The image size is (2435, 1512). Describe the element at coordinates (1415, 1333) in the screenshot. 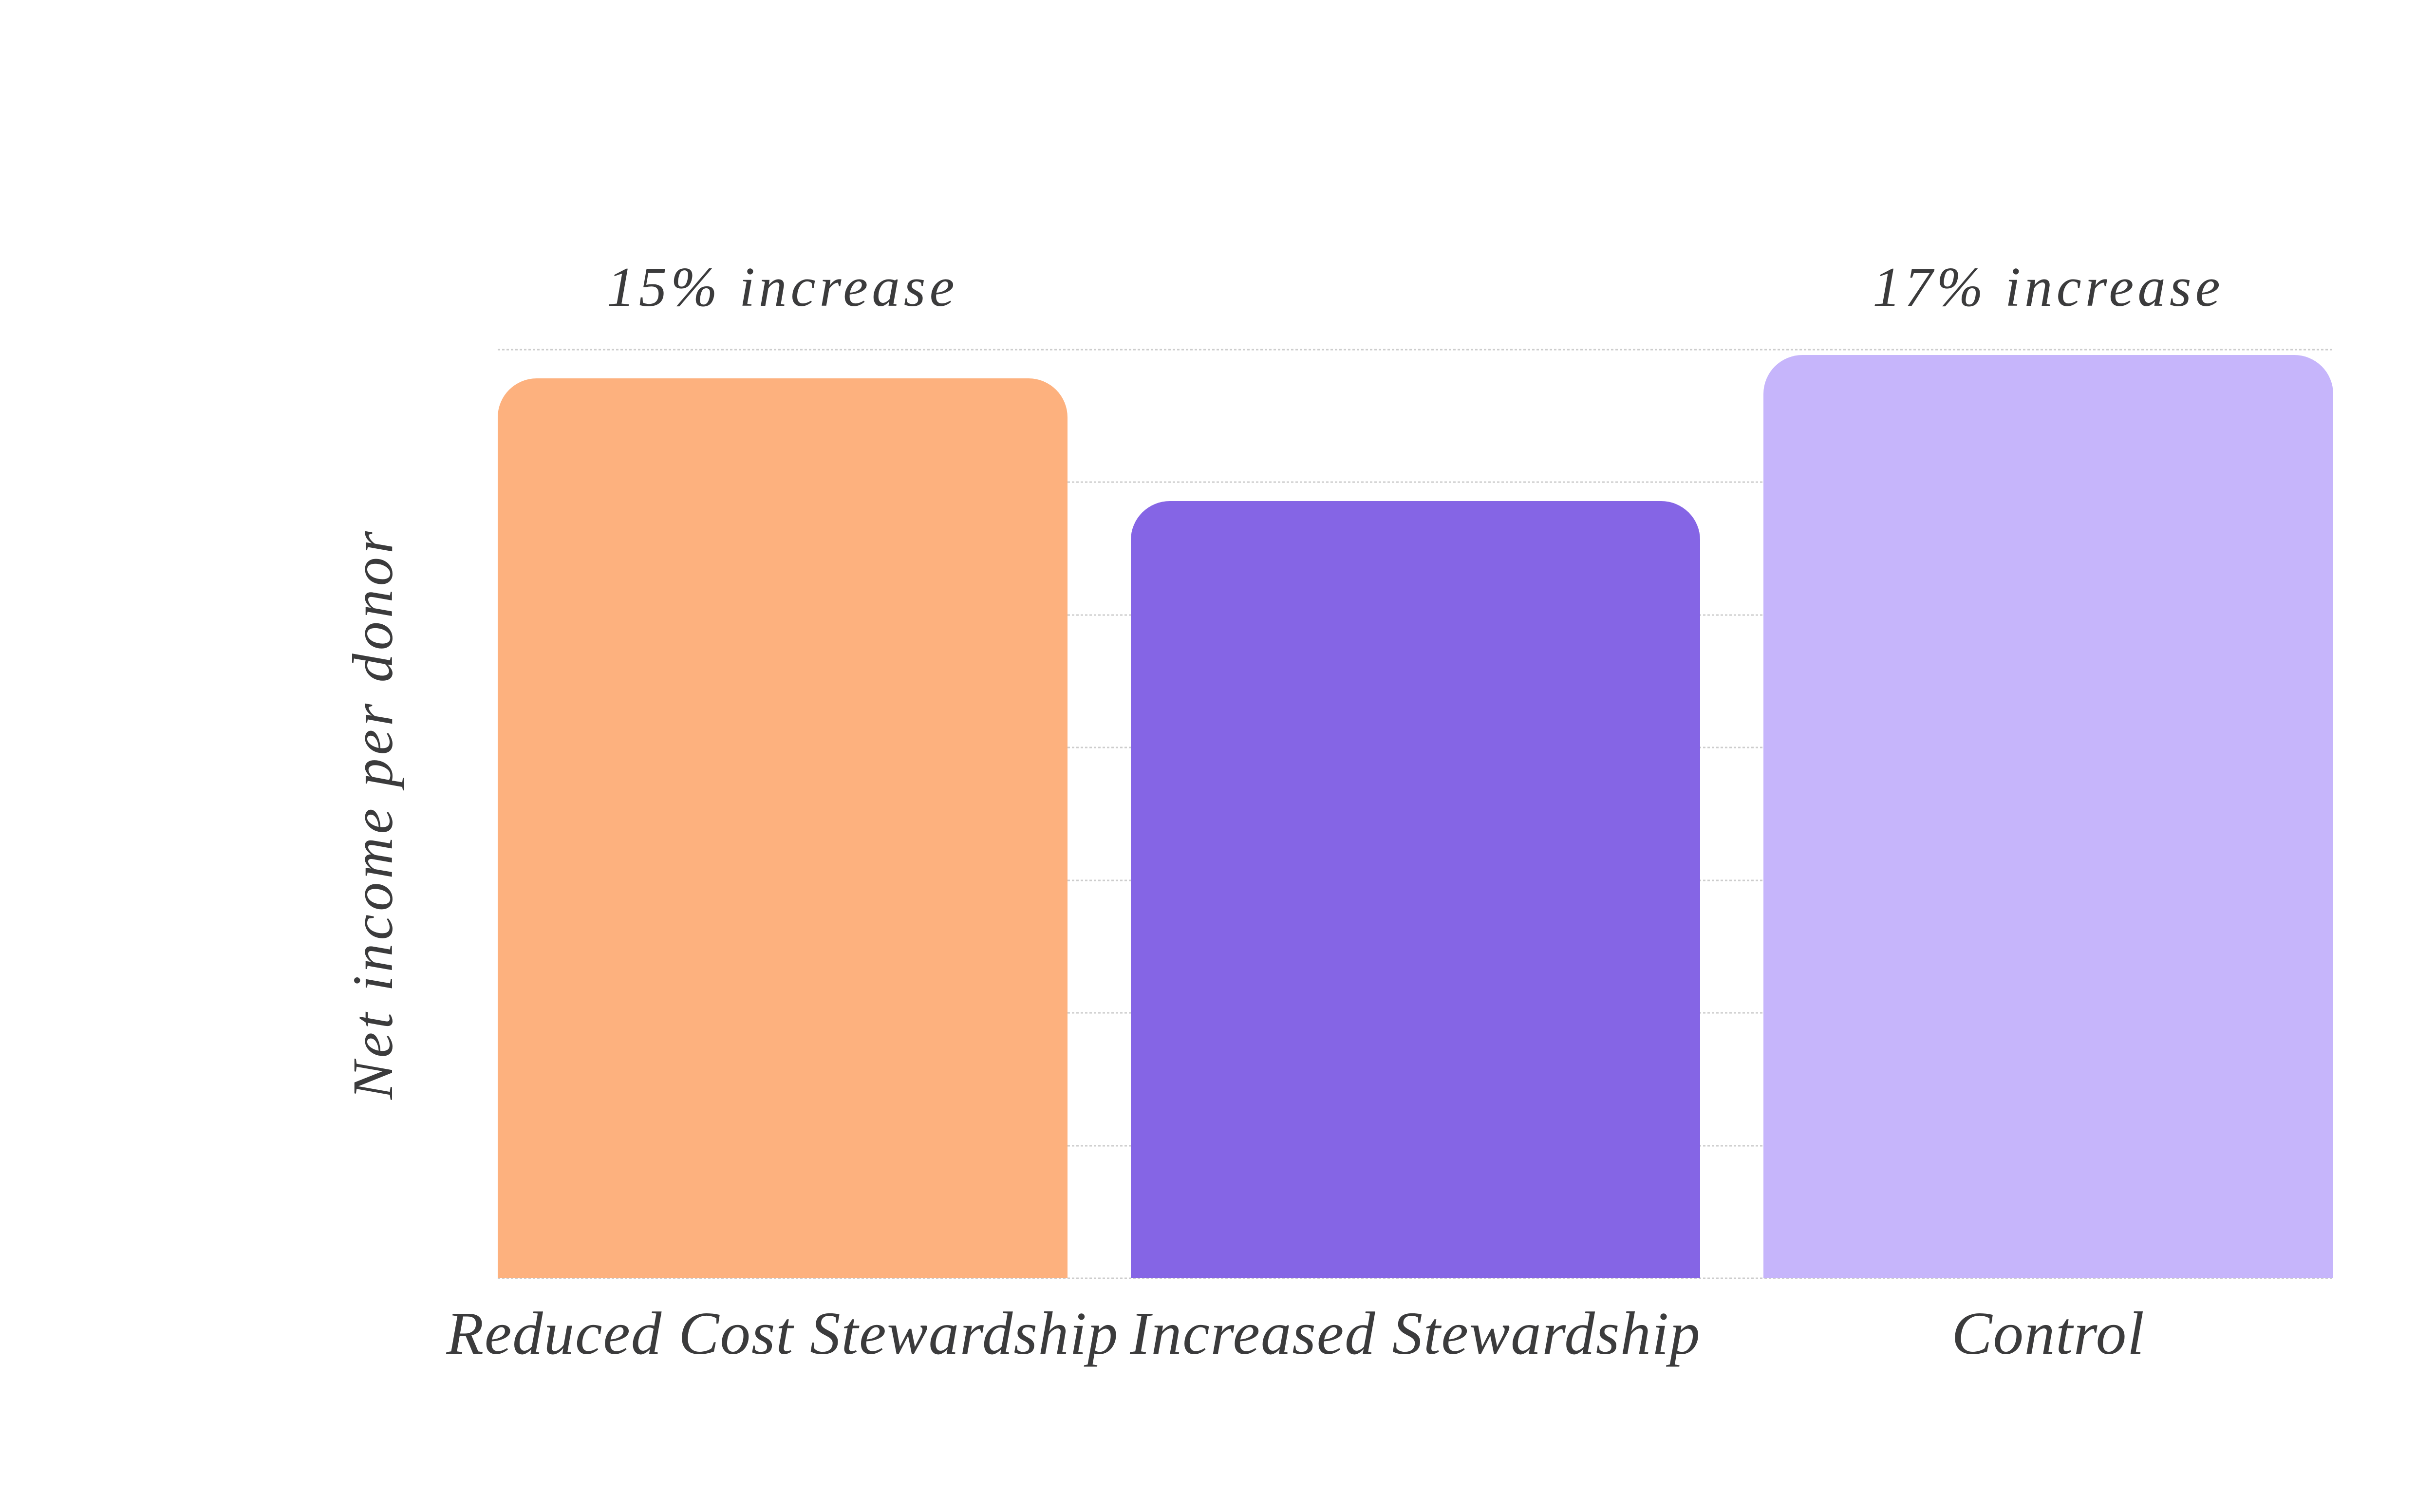

I see `category-label-increased-stewardship: Increased Stewardship` at that location.